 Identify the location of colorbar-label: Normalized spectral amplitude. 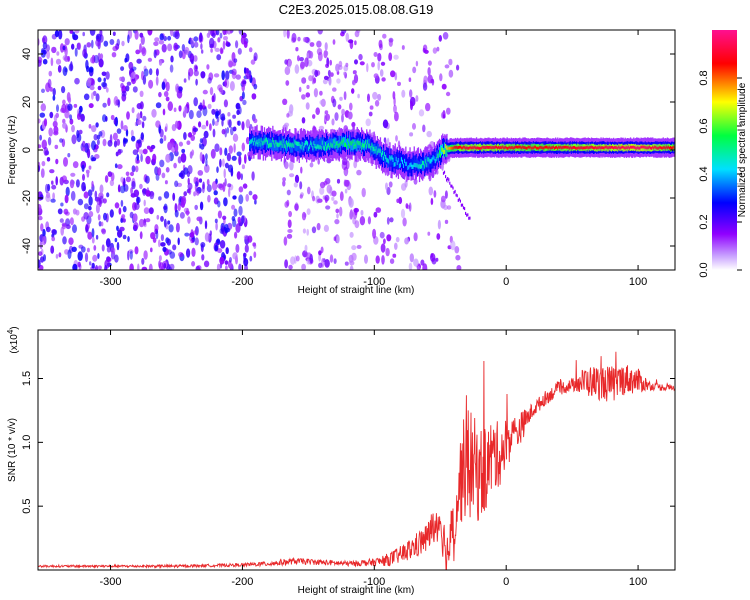
(742, 149).